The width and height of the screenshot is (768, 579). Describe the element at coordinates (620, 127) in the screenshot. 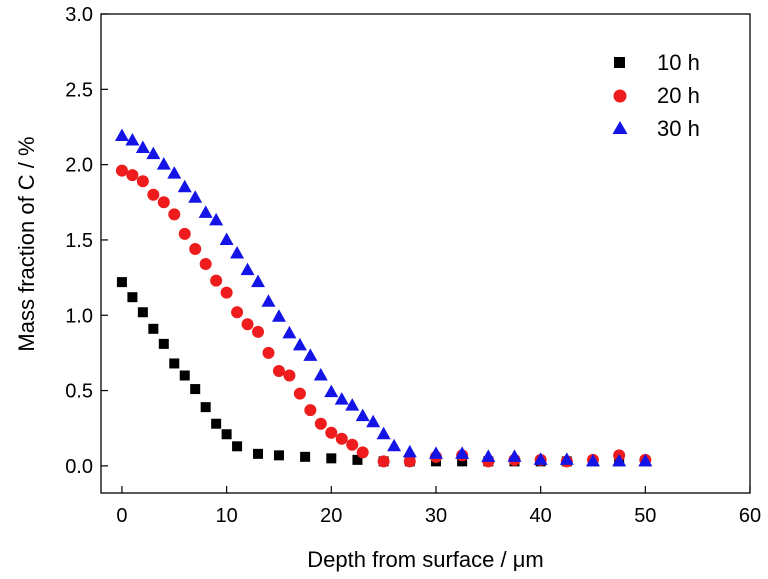

I see `legend-marker-30h` at that location.